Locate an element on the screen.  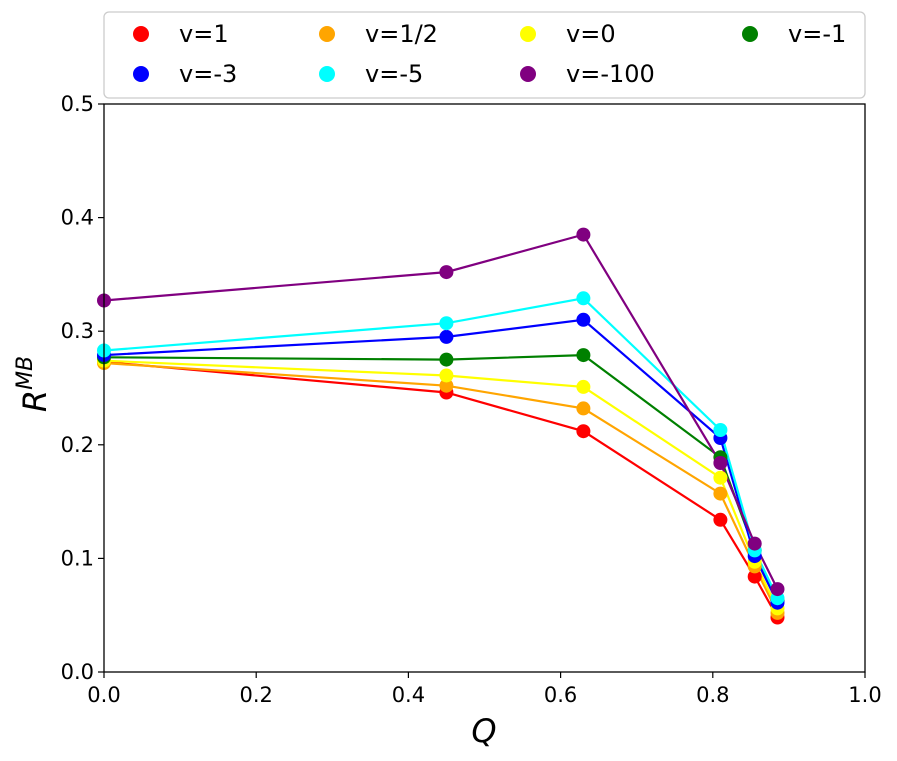
y-tick-label: 0.3 is located at coordinates (77, 331).